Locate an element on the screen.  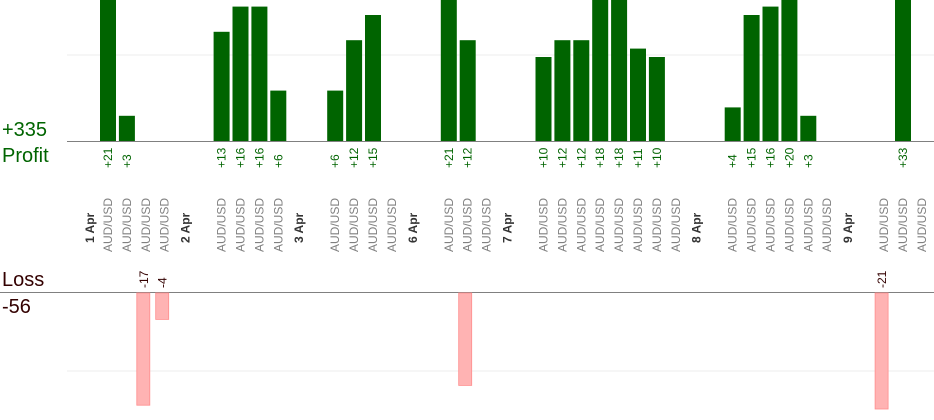
loss-value-label: -21 is located at coordinates (882, 279).